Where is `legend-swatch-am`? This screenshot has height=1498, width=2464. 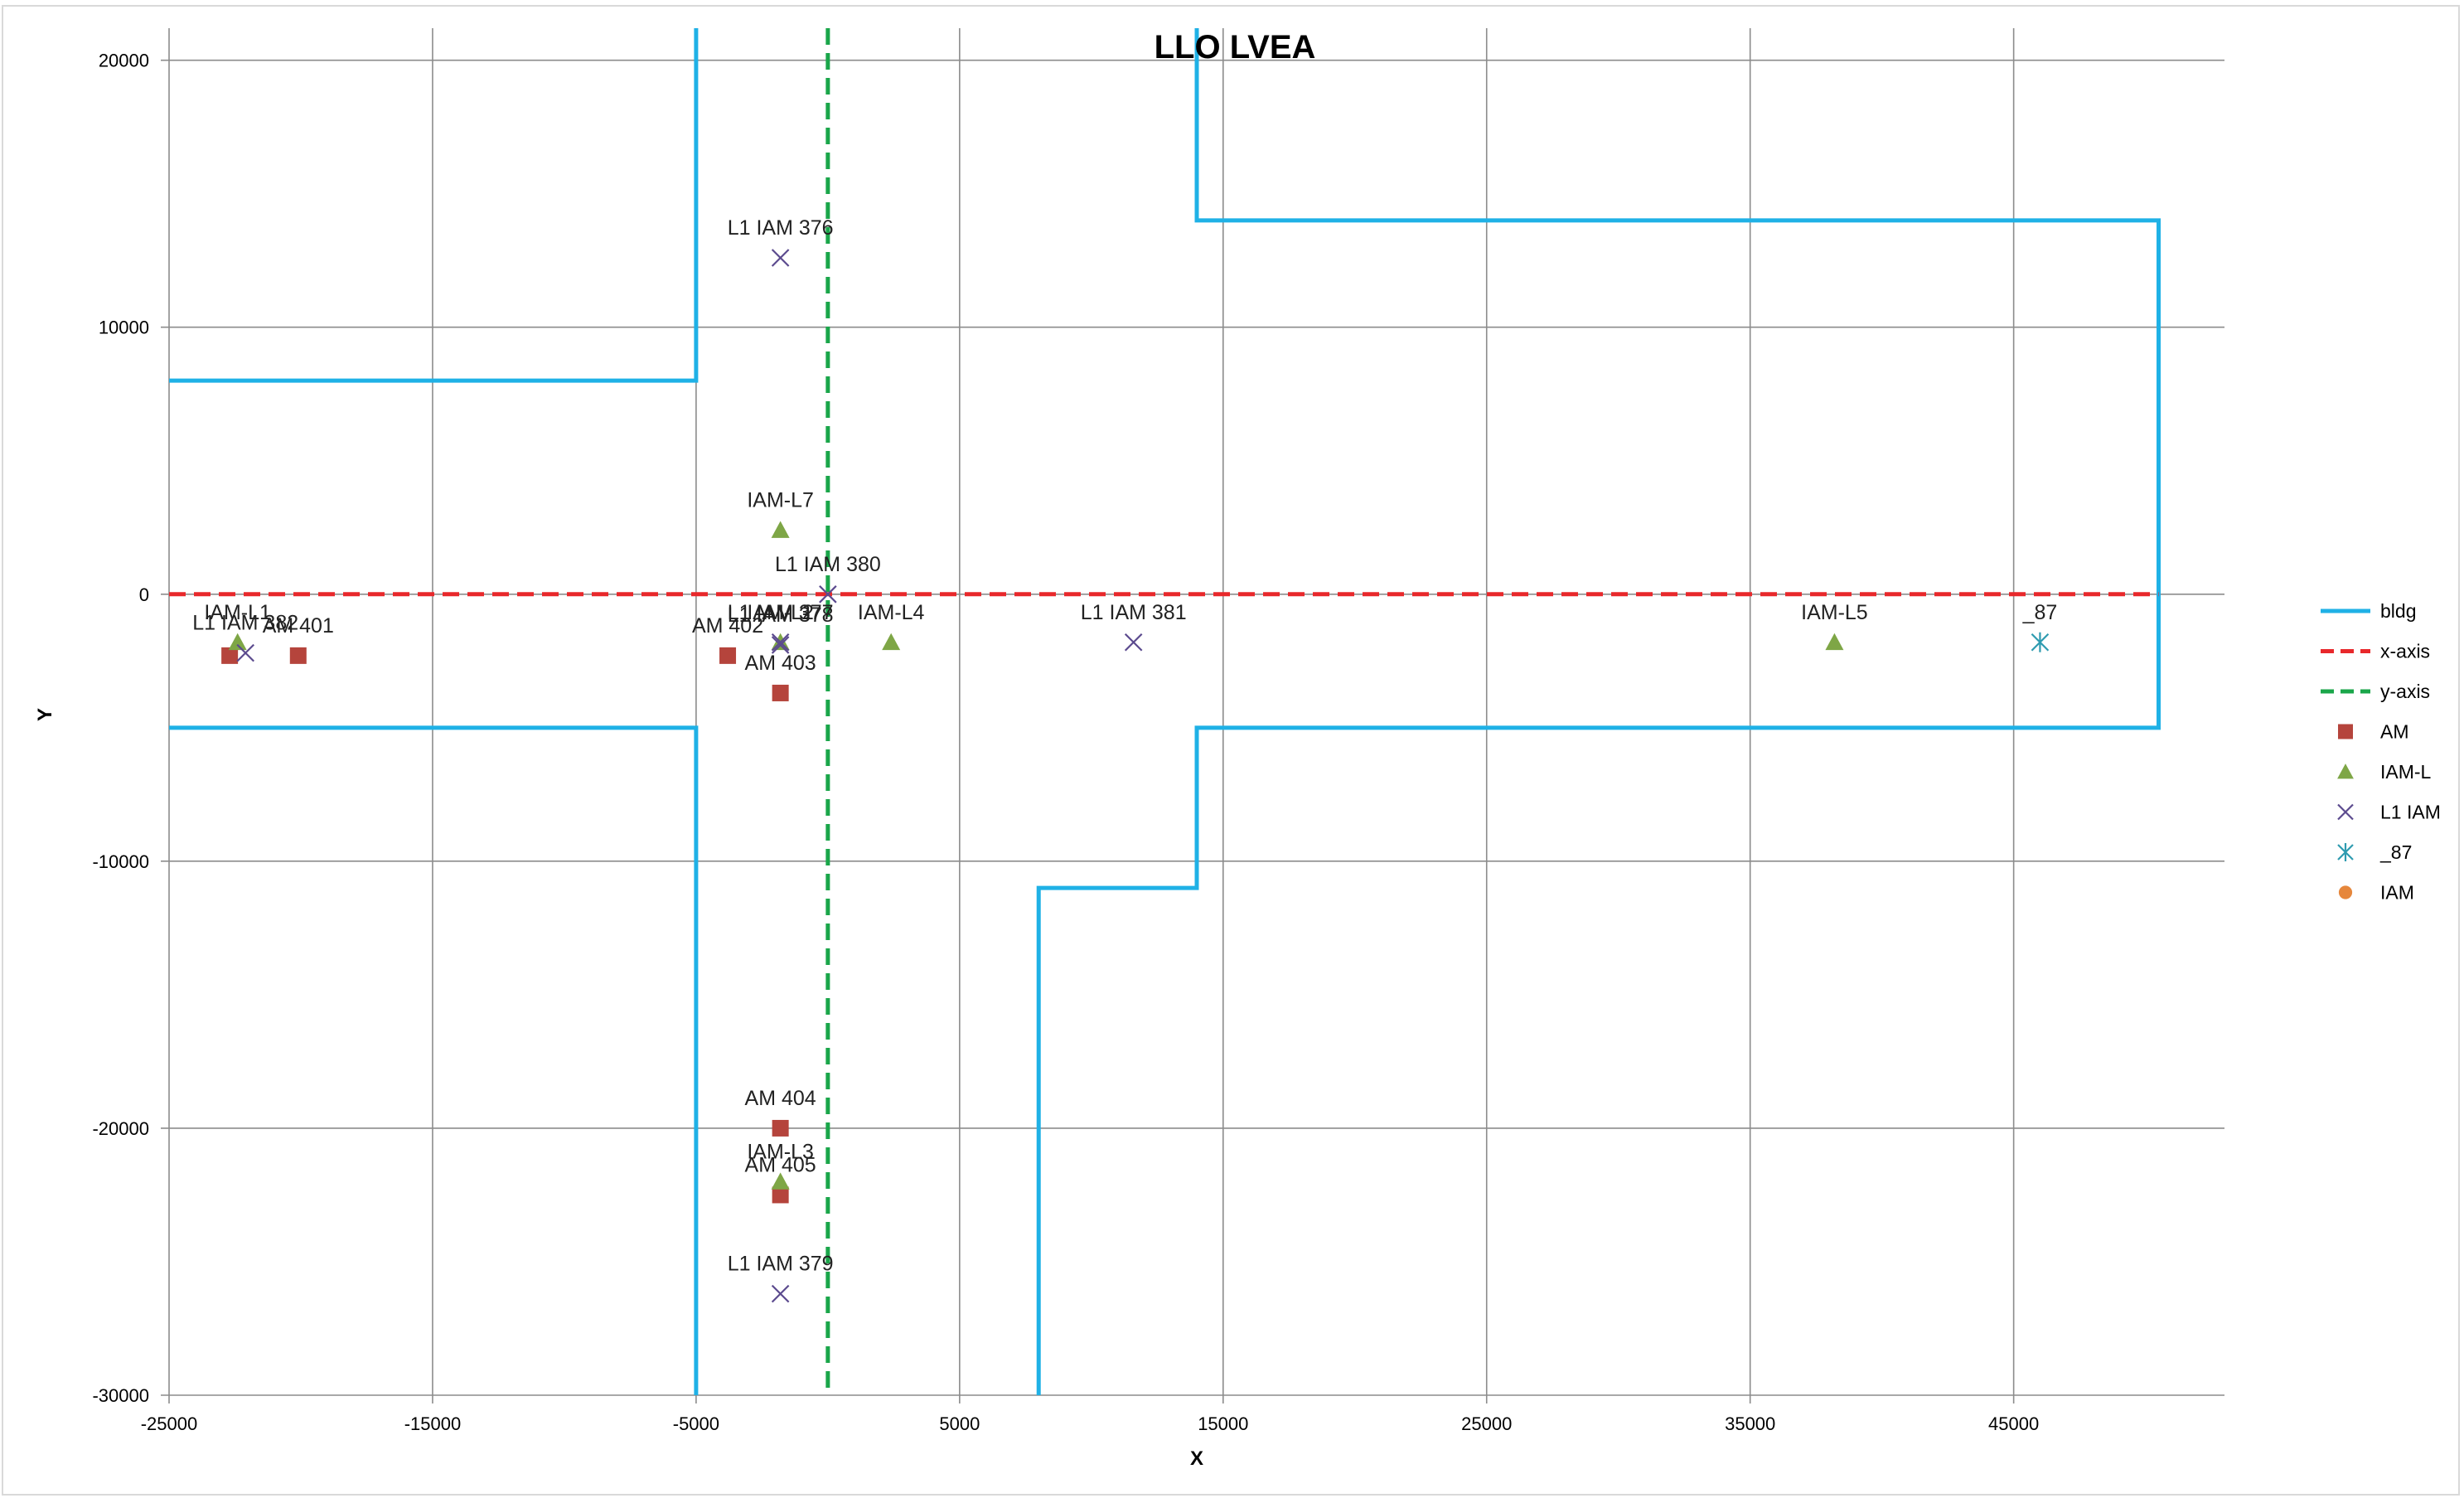
legend-swatch-am is located at coordinates (2345, 731).